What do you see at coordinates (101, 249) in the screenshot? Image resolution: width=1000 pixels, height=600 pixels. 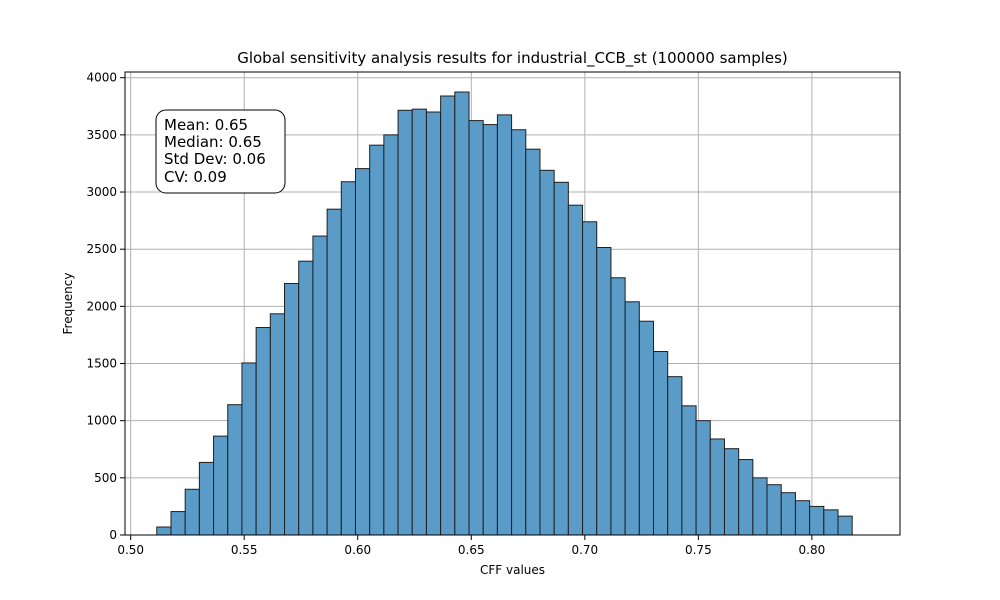 I see `y-tick-label: 2500` at bounding box center [101, 249].